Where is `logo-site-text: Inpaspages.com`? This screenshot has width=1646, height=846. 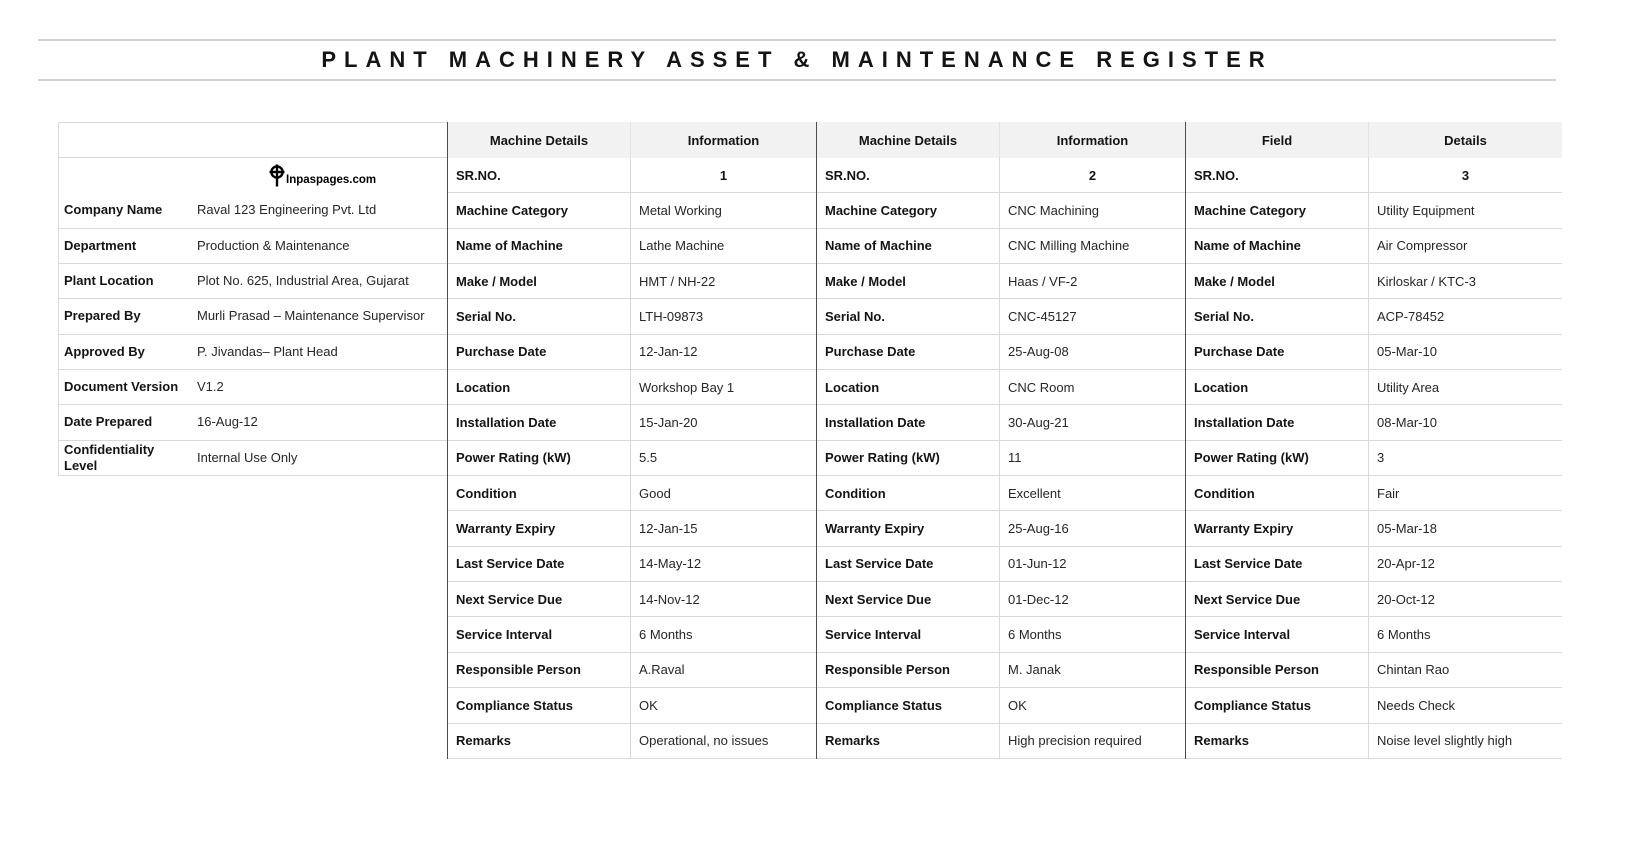 logo-site-text: Inpaspages.com is located at coordinates (331, 179).